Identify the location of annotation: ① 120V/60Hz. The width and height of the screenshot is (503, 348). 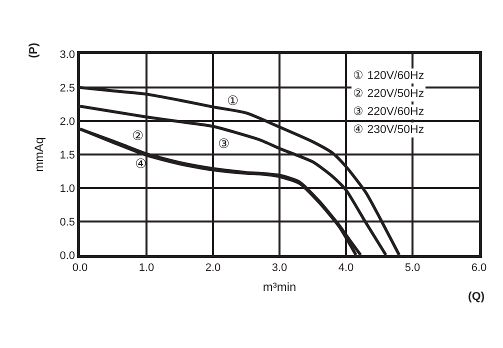
(388, 76).